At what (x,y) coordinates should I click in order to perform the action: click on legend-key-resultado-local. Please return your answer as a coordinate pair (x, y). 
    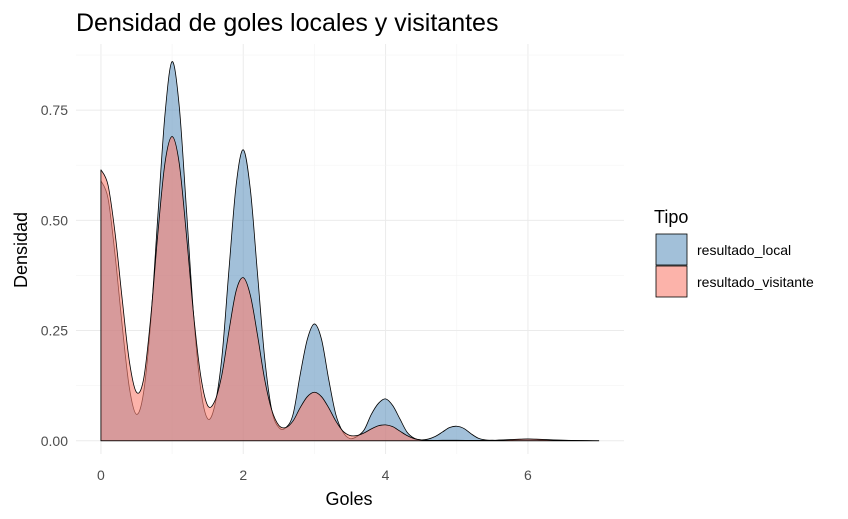
    Looking at the image, I should click on (671, 249).